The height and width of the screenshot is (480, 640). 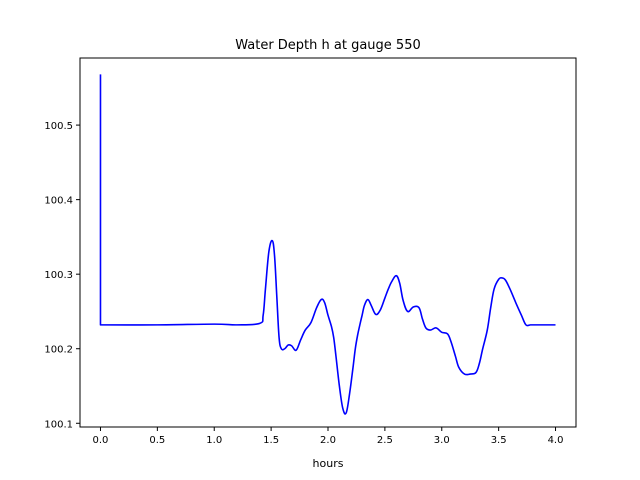 I want to click on x-tick-label: 1.0, so click(x=214, y=440).